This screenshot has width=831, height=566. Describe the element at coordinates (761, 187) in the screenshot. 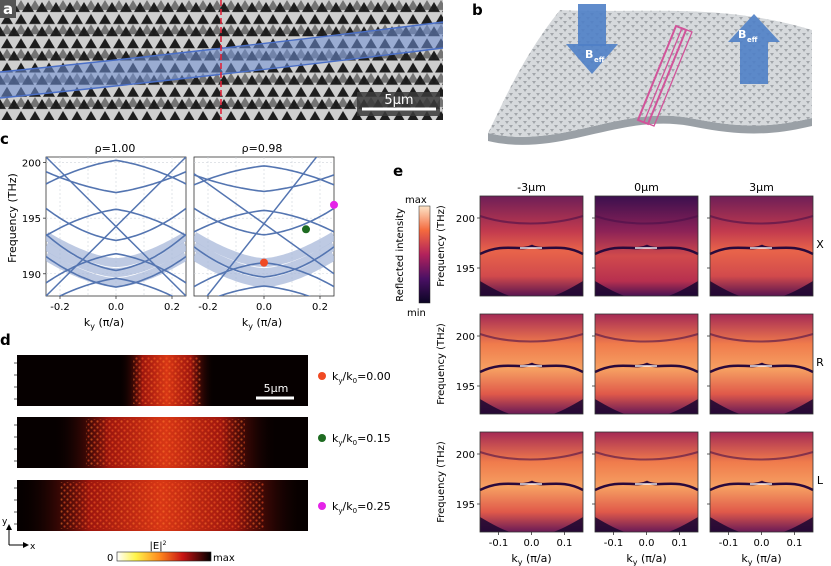

I see `col-title: 3μm` at that location.